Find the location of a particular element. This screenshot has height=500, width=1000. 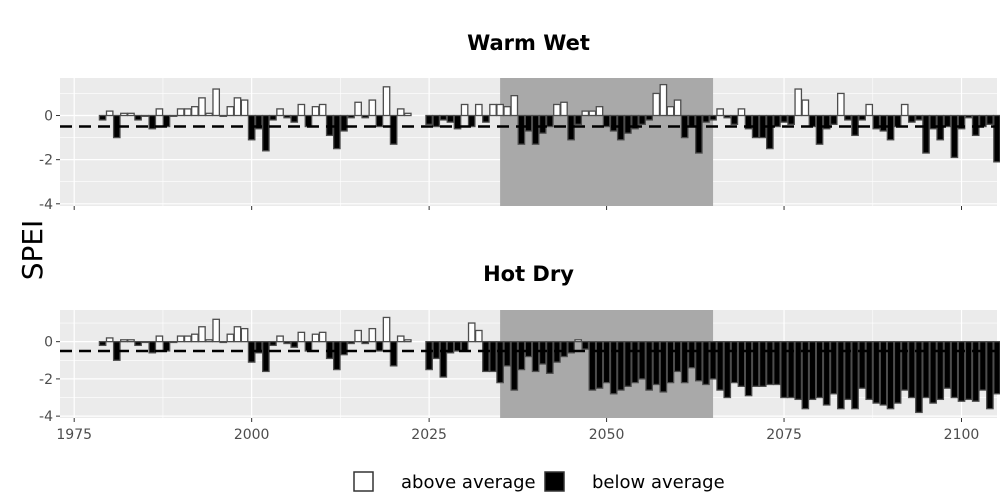

bar-2003 is located at coordinates (273, 117).